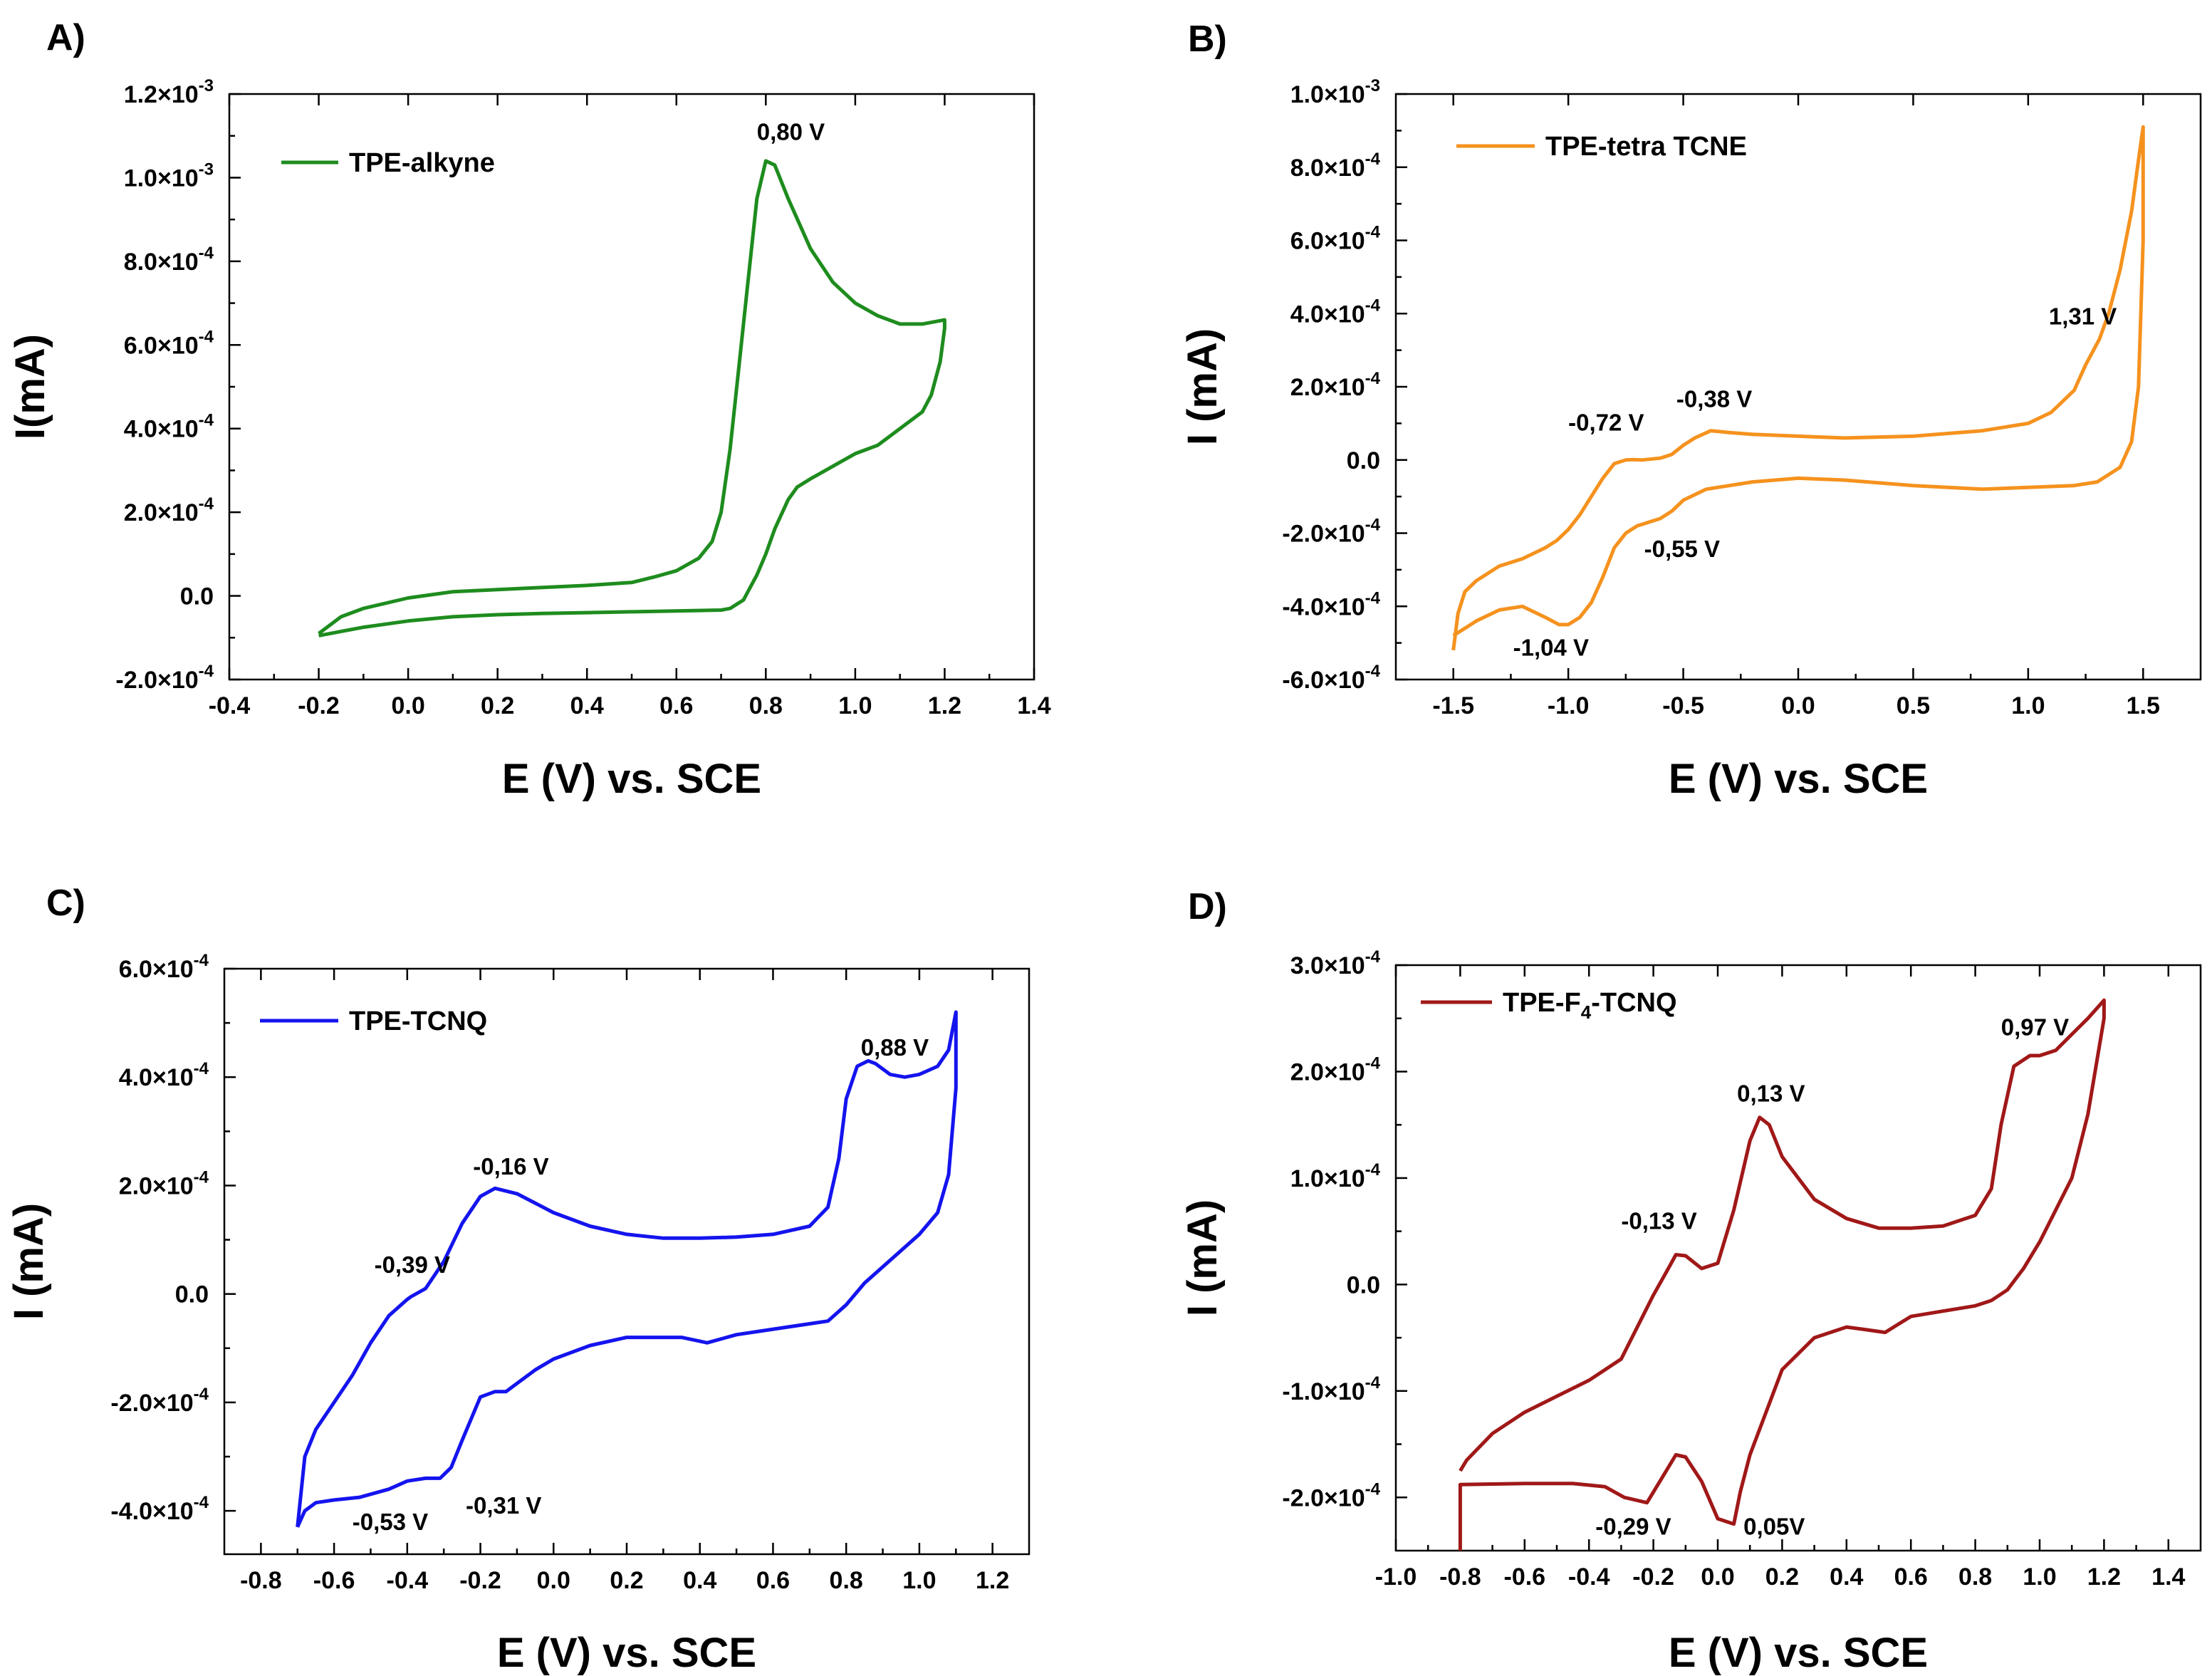 This screenshot has width=2212, height=1676. Describe the element at coordinates (1327, 168) in the screenshot. I see `y-tick-mantissa: 8.0×10` at that location.